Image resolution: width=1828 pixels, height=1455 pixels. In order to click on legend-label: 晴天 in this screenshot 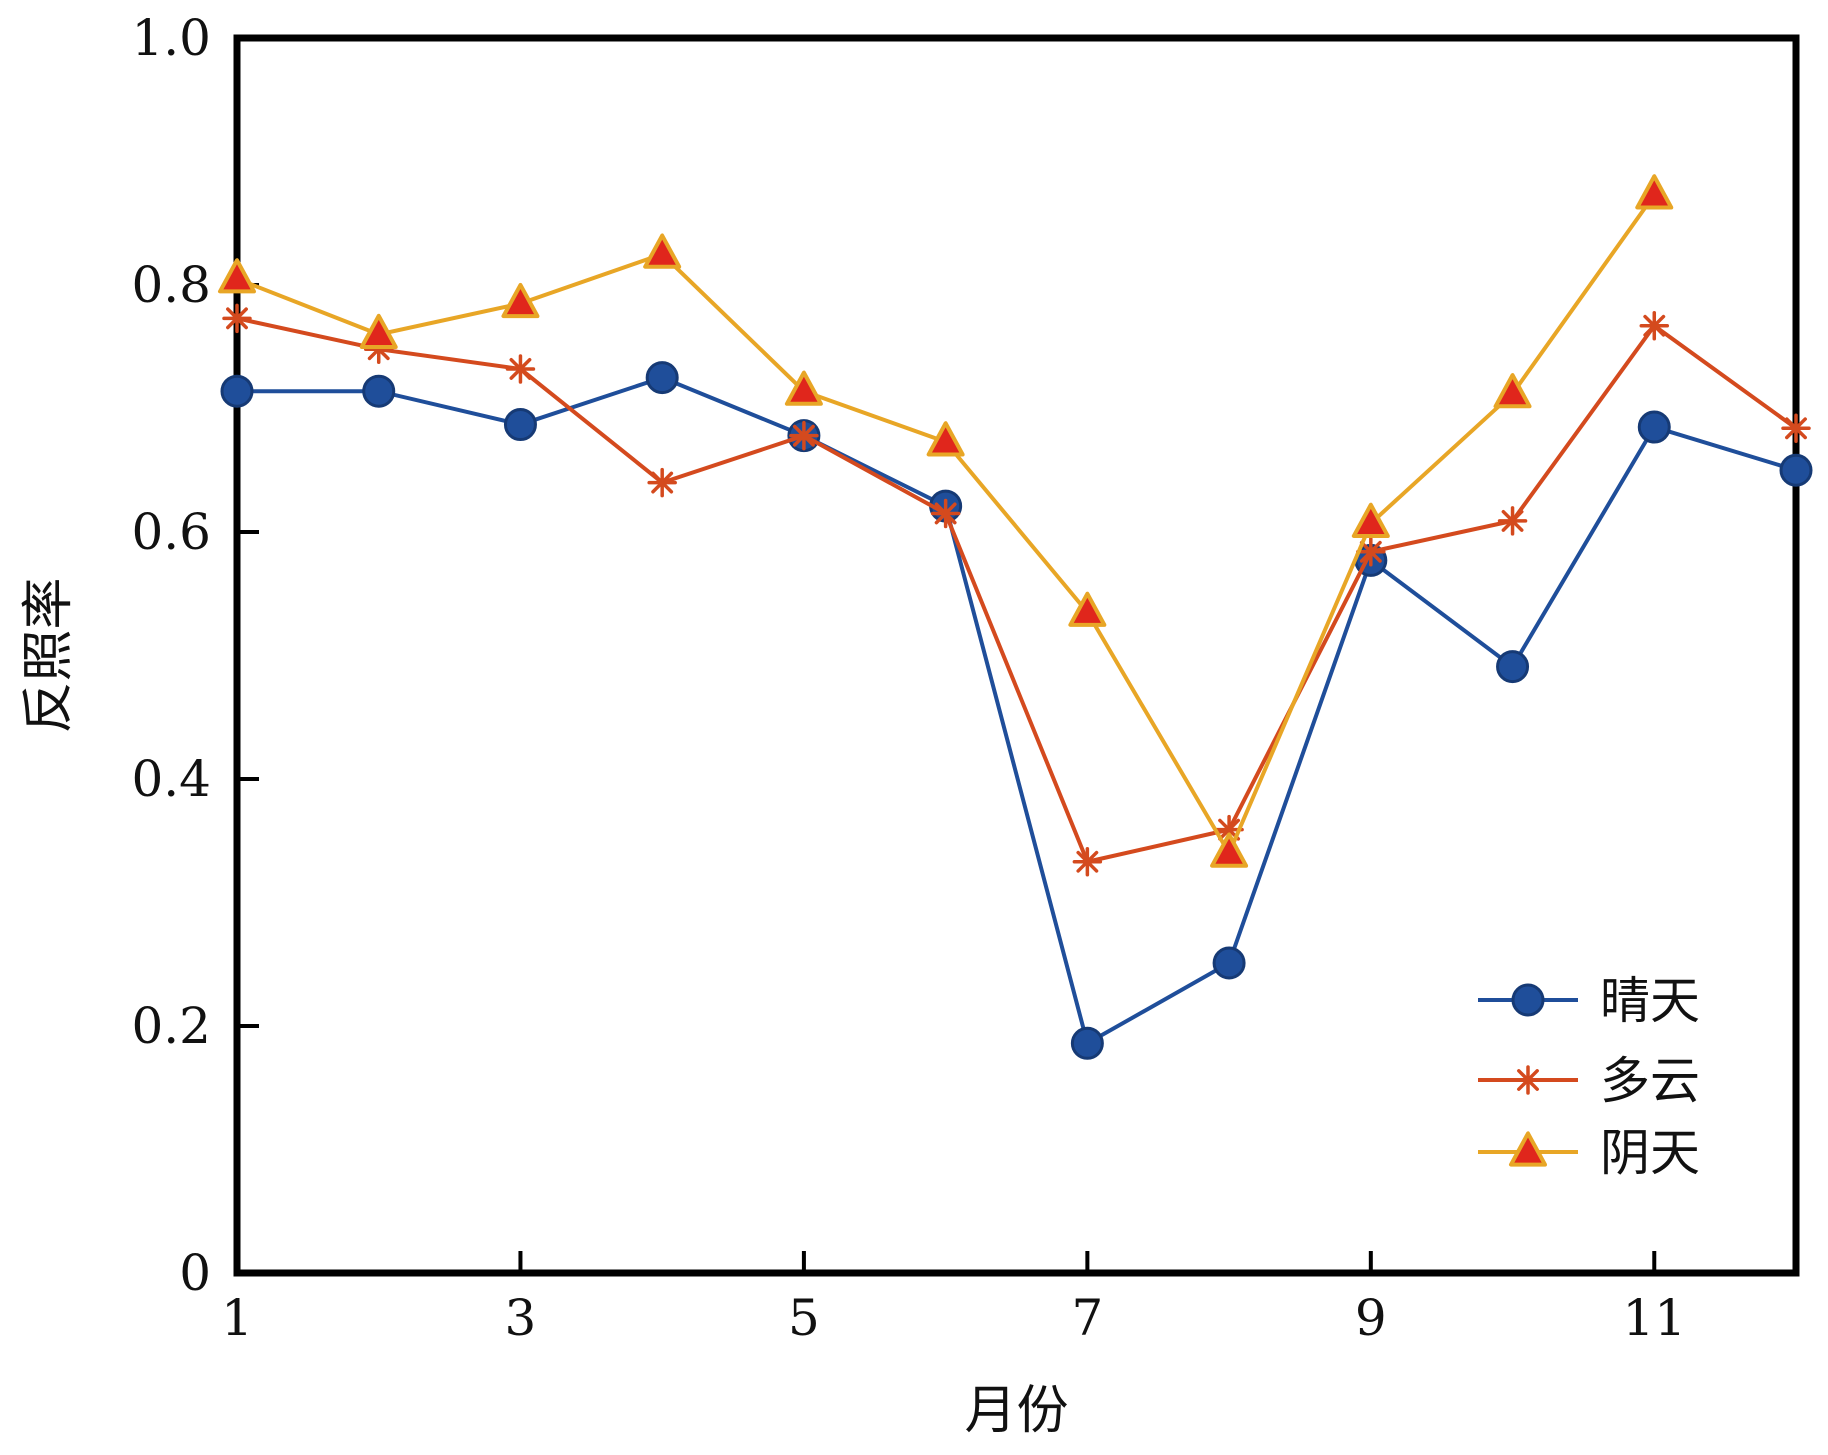, I will do `click(1650, 1001)`.